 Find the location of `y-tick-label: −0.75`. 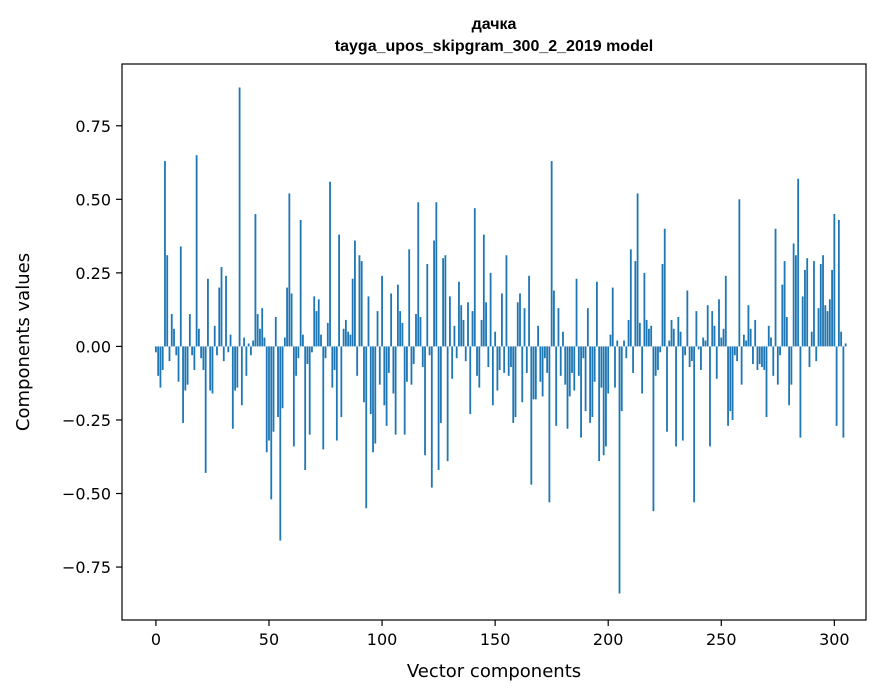

y-tick-label: −0.75 is located at coordinates (86, 567).